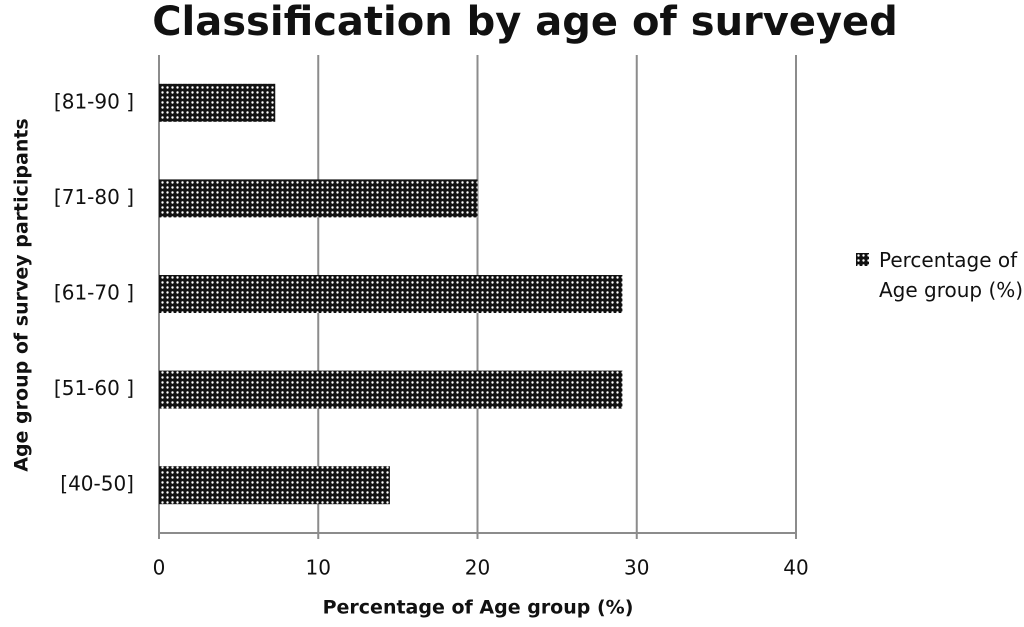  I want to click on y-tick-label: [71-80 ], so click(94, 197).